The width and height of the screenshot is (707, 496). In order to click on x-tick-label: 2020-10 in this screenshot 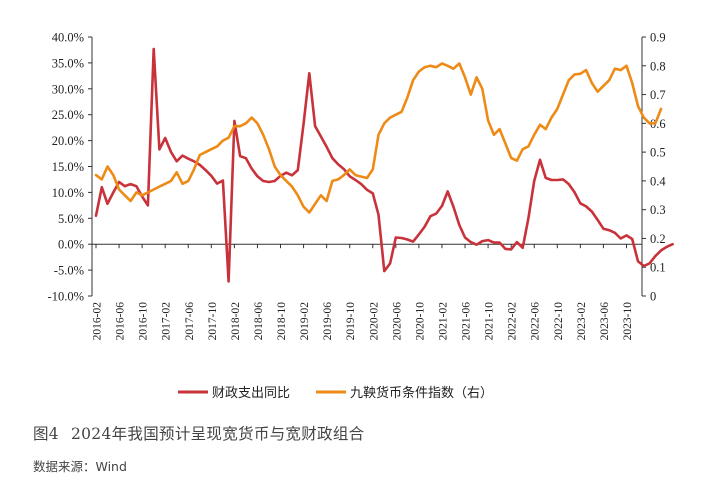, I will do `click(420, 321)`.